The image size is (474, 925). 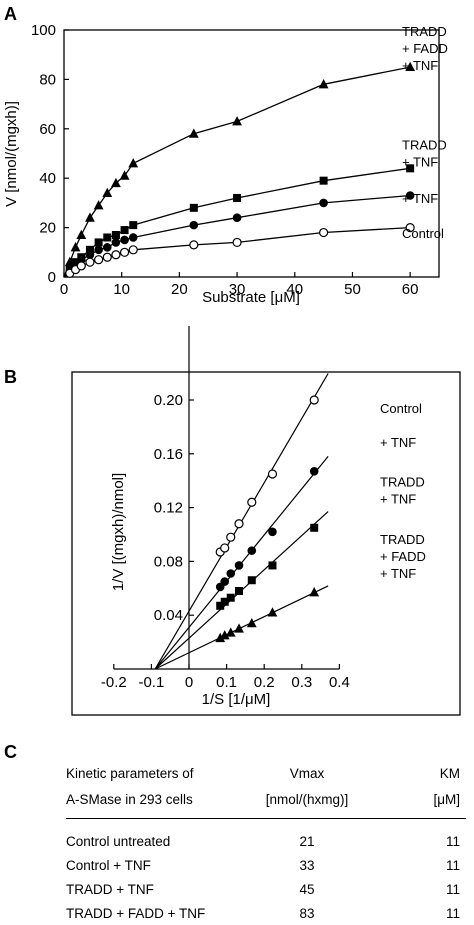 What do you see at coordinates (266, 836) in the screenshot?
I see `table-row: Control untreated 21 11` at bounding box center [266, 836].